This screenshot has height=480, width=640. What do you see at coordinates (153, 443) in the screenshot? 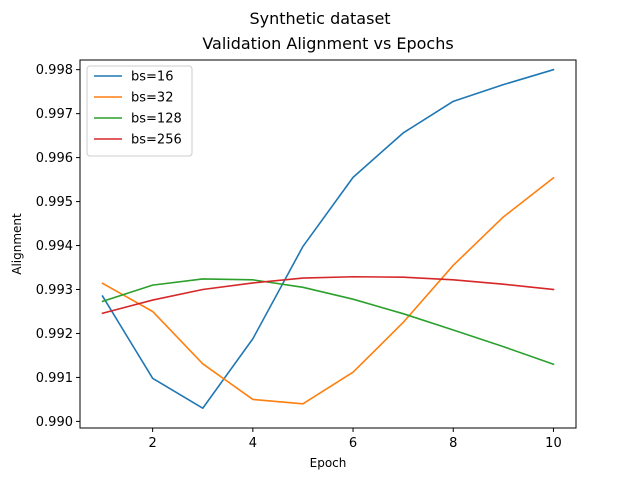
I see `x-tick-label: 2` at bounding box center [153, 443].